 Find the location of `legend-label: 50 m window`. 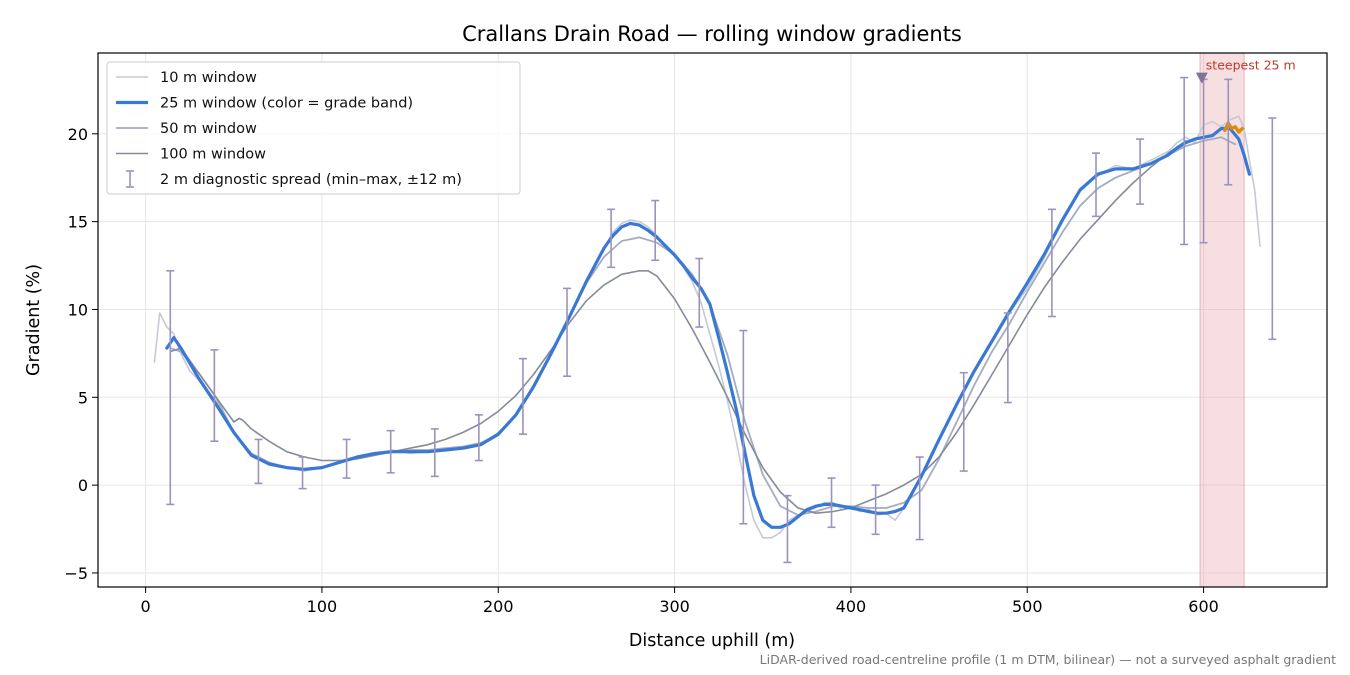

legend-label: 50 m window is located at coordinates (208, 129).